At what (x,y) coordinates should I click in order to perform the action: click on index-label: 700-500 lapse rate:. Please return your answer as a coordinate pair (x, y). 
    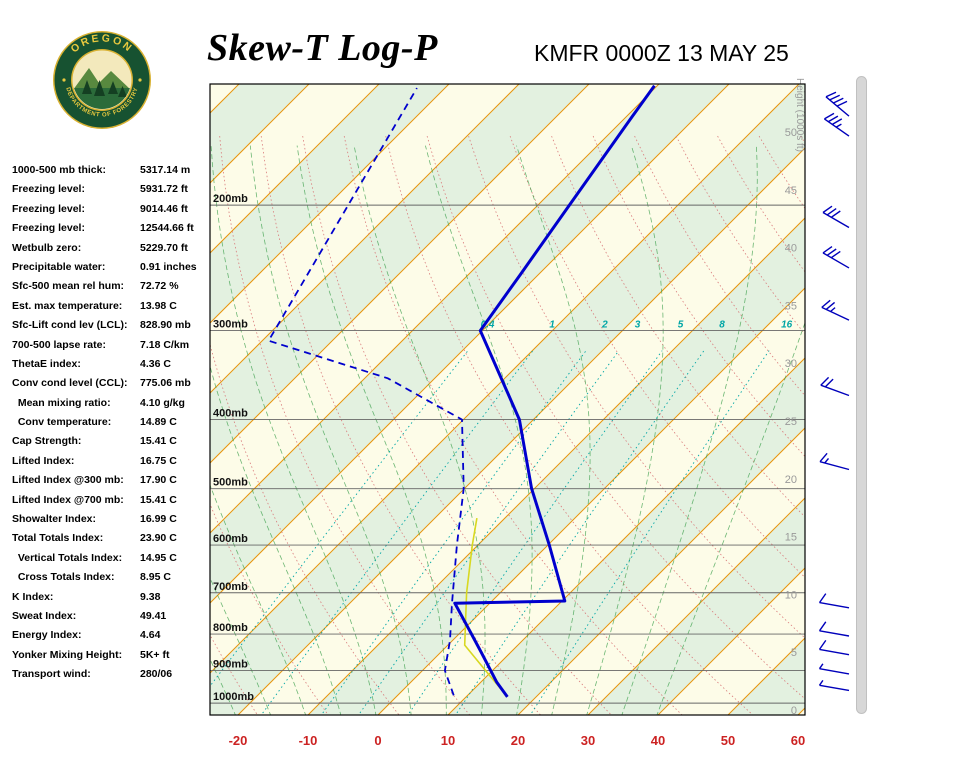
    Looking at the image, I should click on (59, 344).